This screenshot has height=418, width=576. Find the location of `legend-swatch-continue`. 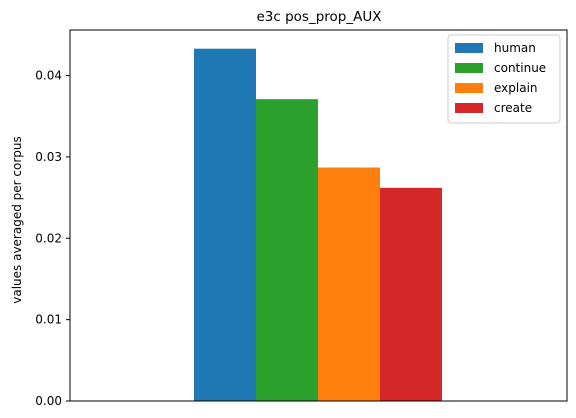

legend-swatch-continue is located at coordinates (469, 68).